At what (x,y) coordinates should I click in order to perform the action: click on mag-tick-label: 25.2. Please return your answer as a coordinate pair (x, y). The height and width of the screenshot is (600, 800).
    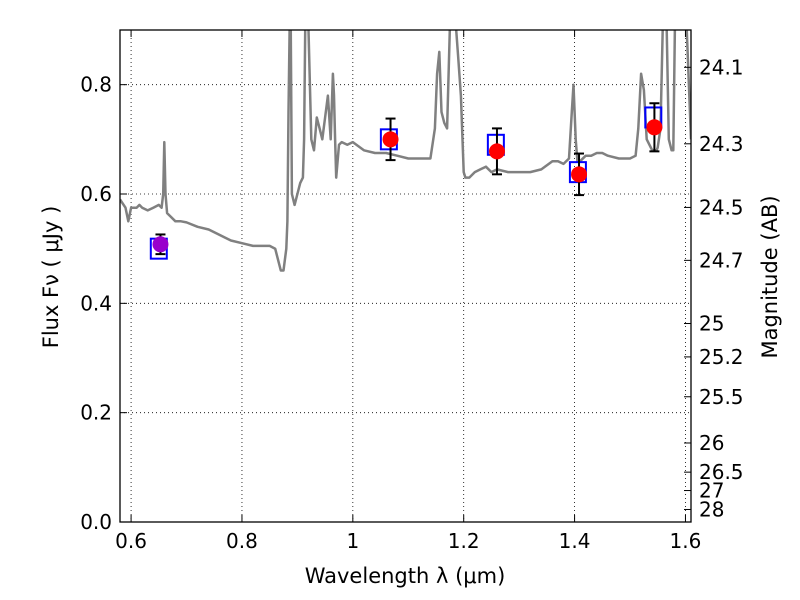
    Looking at the image, I should click on (721, 357).